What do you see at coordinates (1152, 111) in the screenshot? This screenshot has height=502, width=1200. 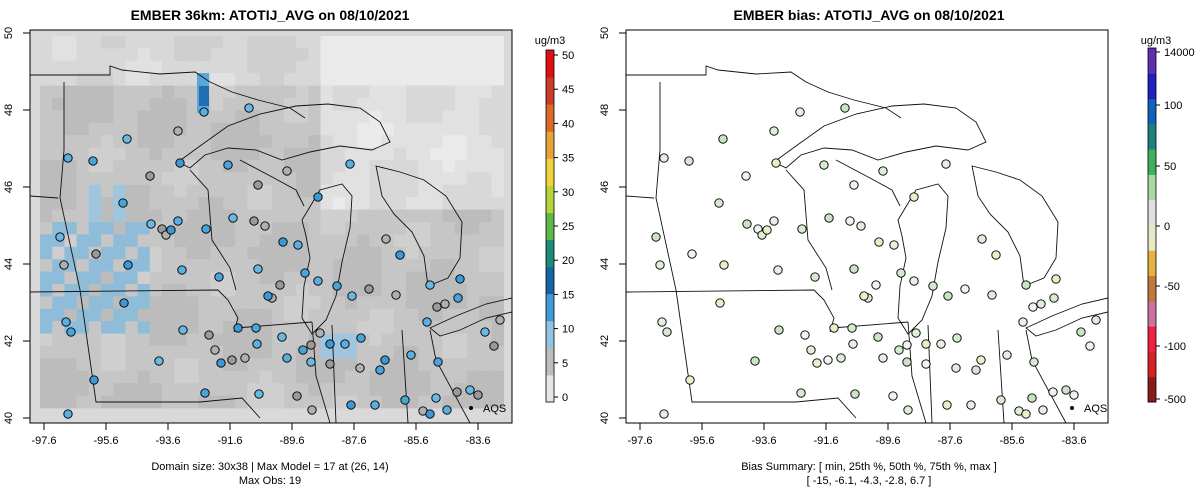 I see `colorbar-segment` at bounding box center [1152, 111].